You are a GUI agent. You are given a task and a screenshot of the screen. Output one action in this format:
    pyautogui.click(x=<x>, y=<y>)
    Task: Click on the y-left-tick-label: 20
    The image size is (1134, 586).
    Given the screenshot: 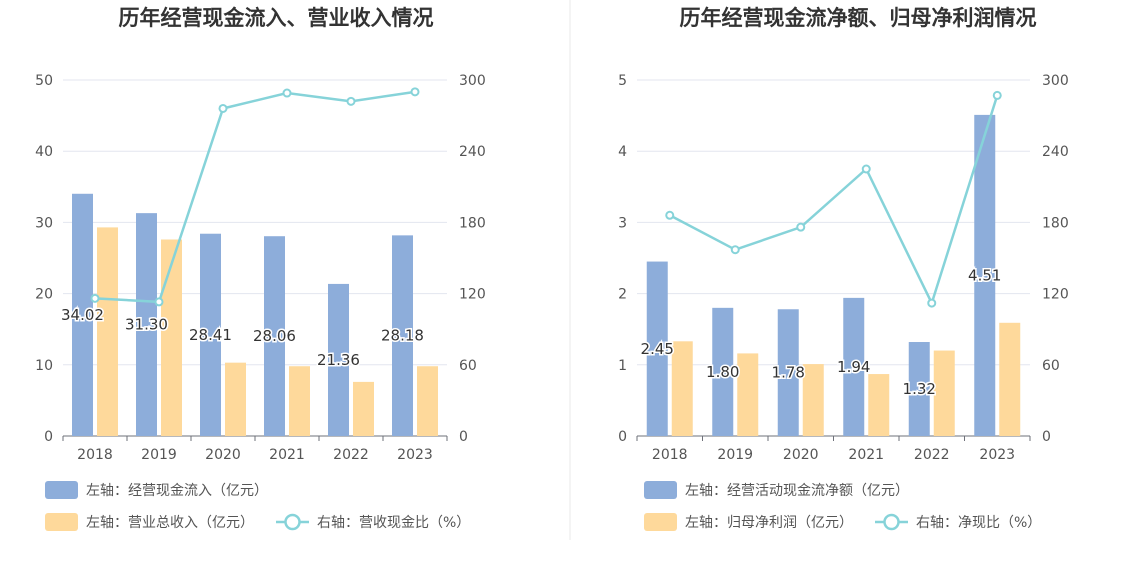 What is the action you would take?
    pyautogui.click(x=44, y=295)
    